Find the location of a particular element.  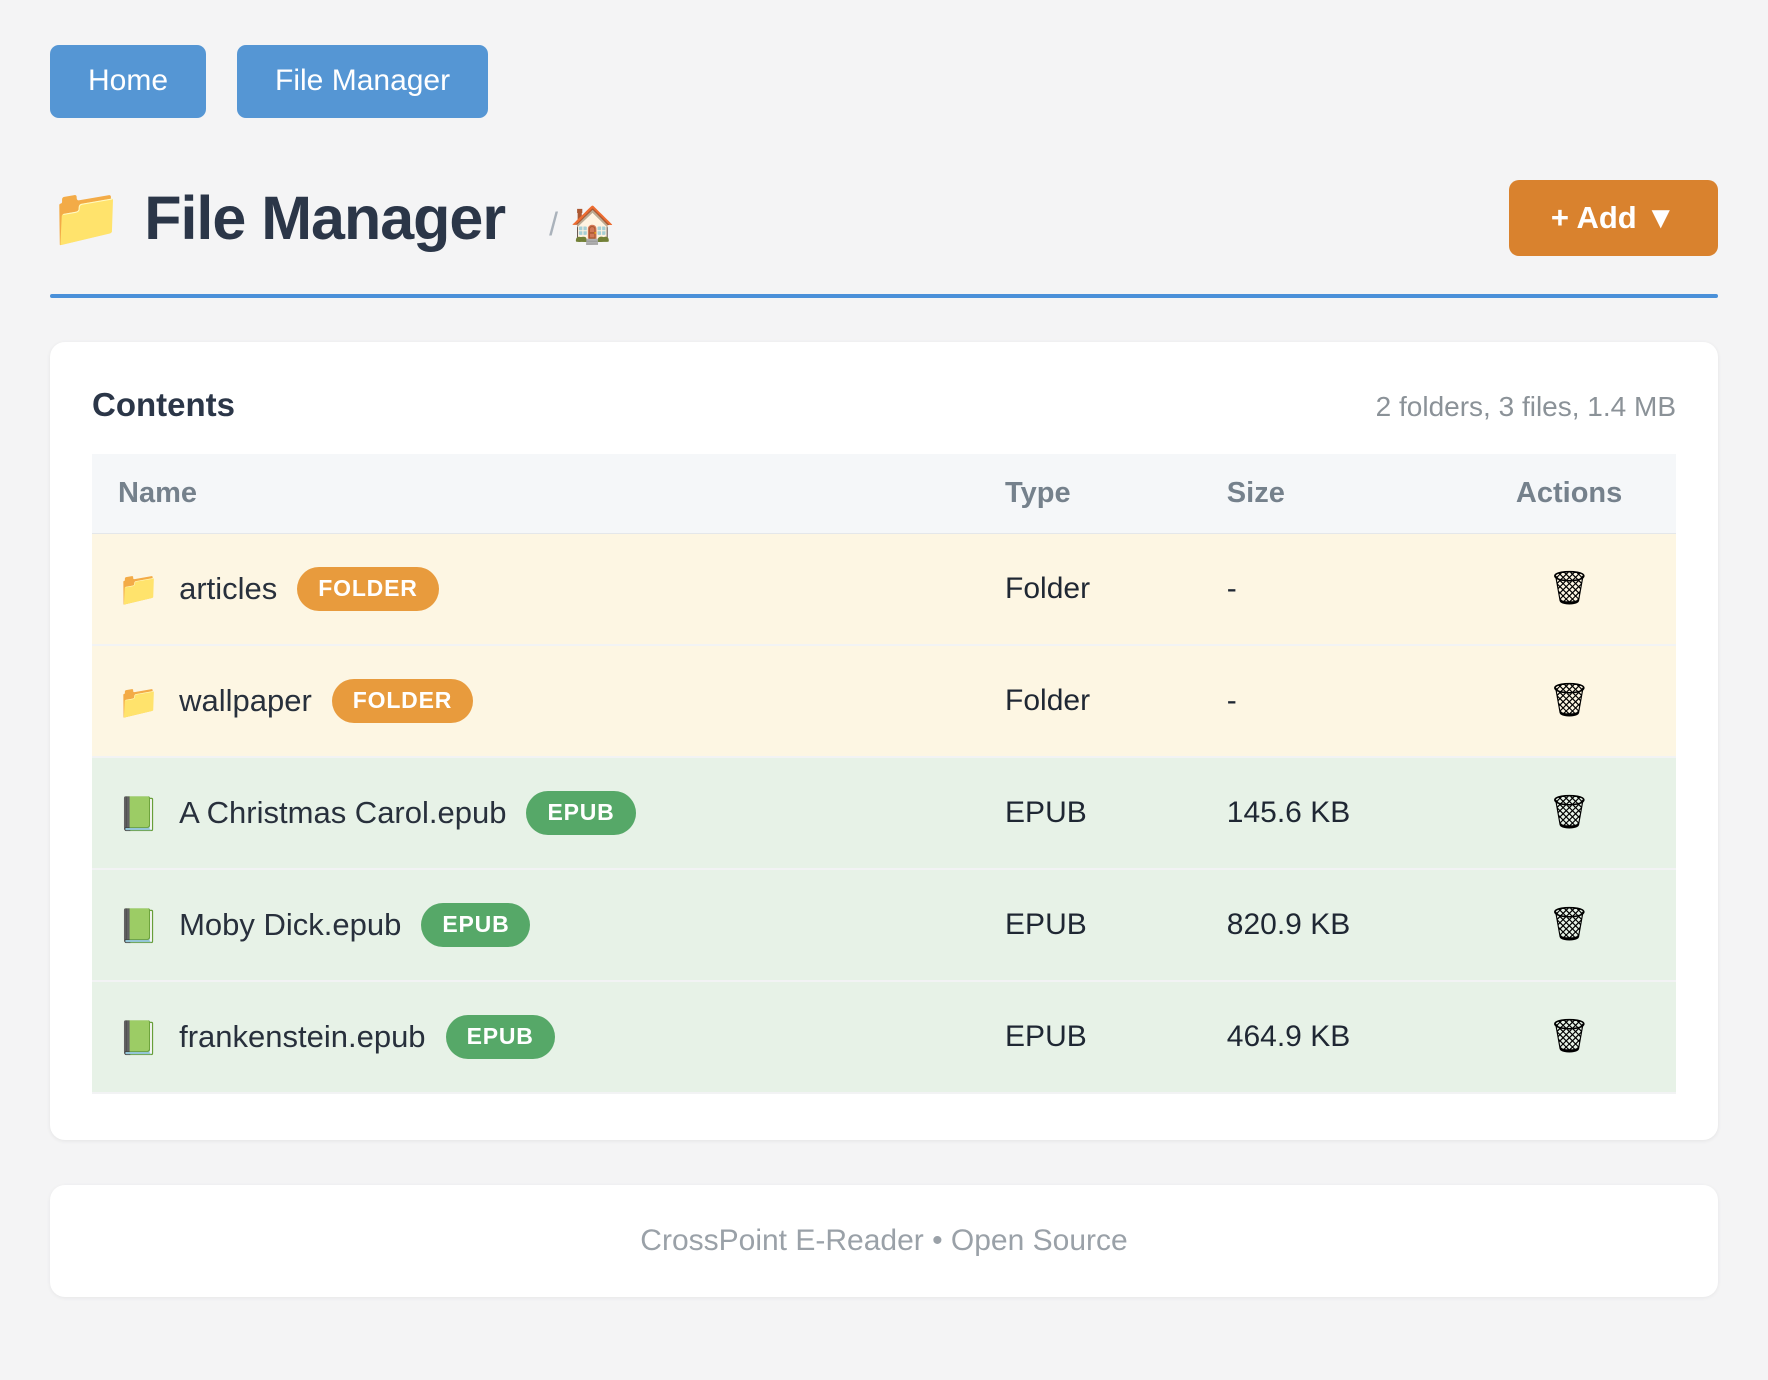

column-header-actions: Actions is located at coordinates (1569, 493).